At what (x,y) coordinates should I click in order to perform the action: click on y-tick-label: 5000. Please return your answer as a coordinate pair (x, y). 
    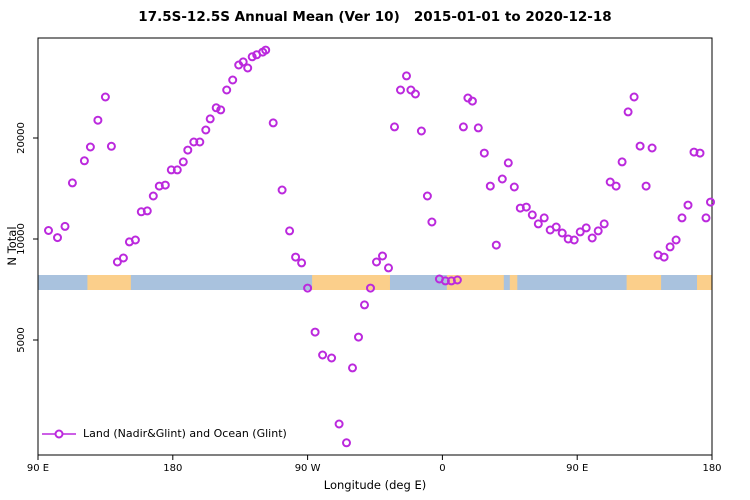
    Looking at the image, I should click on (21, 339).